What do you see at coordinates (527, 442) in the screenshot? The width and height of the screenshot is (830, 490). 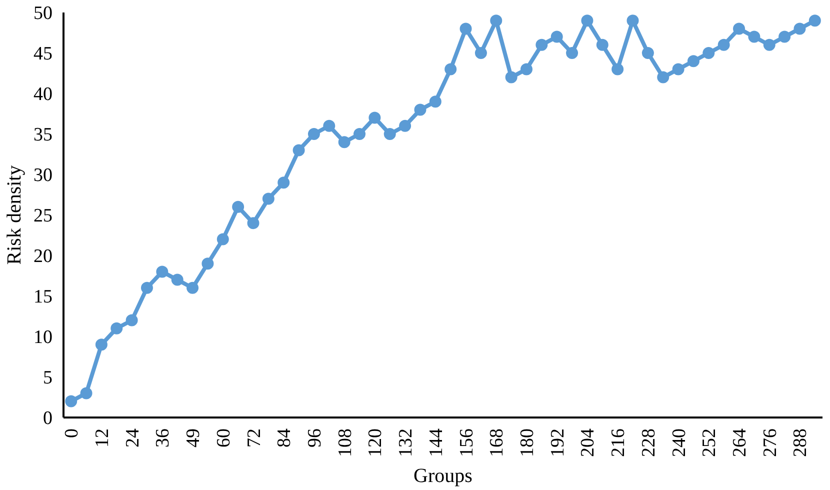 I see `x-tick-label: 180` at bounding box center [527, 442].